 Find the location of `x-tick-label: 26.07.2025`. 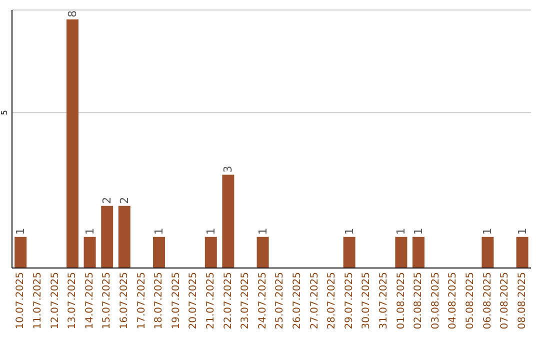

x-tick-label: 26.07.2025 is located at coordinates (297, 301).